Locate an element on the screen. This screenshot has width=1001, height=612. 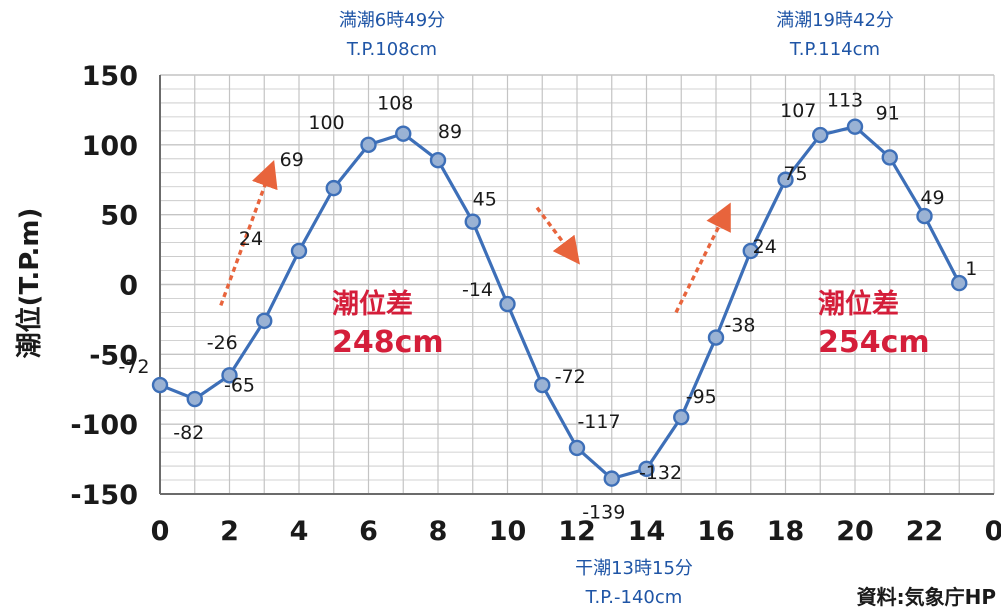
data-label: -132 is located at coordinates (660, 473).